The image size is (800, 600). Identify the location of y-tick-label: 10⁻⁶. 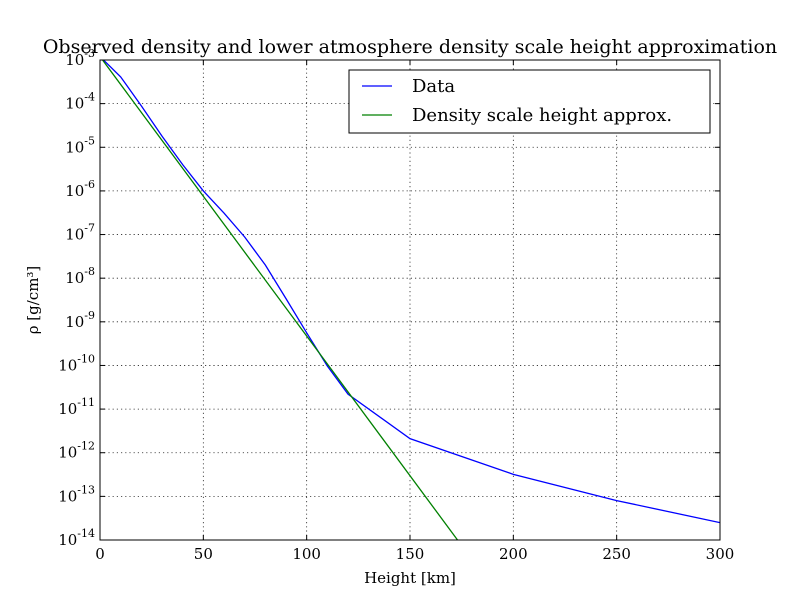
(80, 189).